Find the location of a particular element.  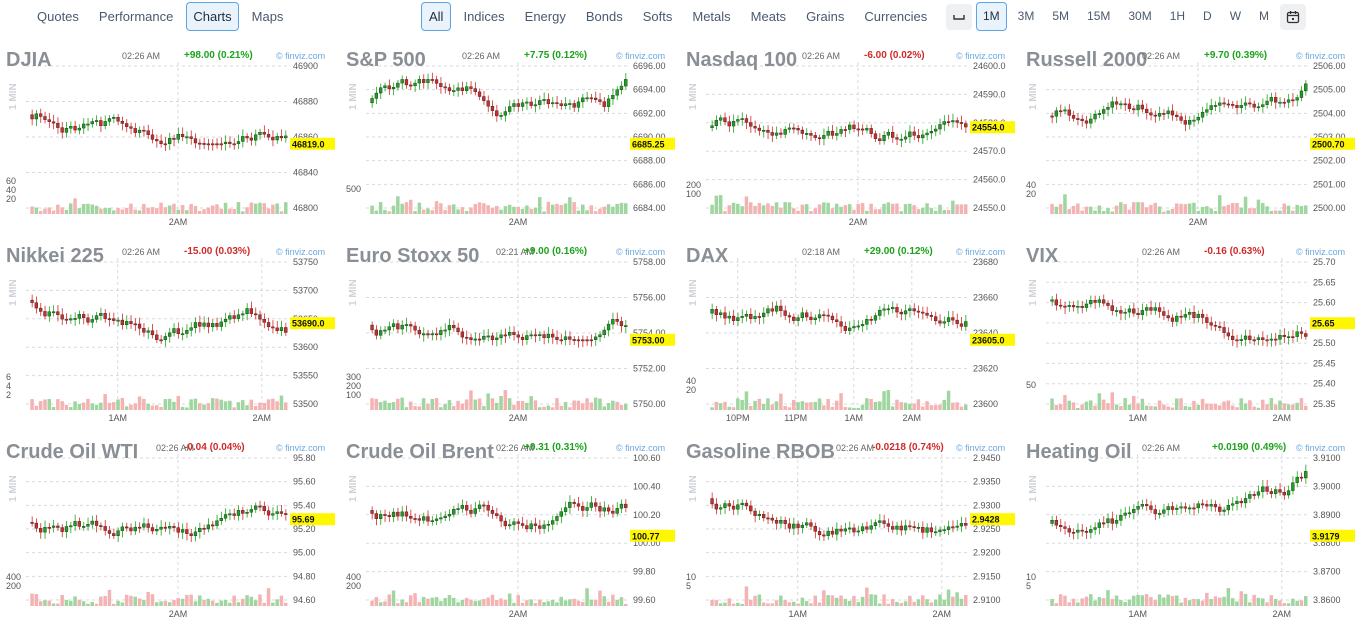

y-tick-label: 23660 is located at coordinates (985, 298).